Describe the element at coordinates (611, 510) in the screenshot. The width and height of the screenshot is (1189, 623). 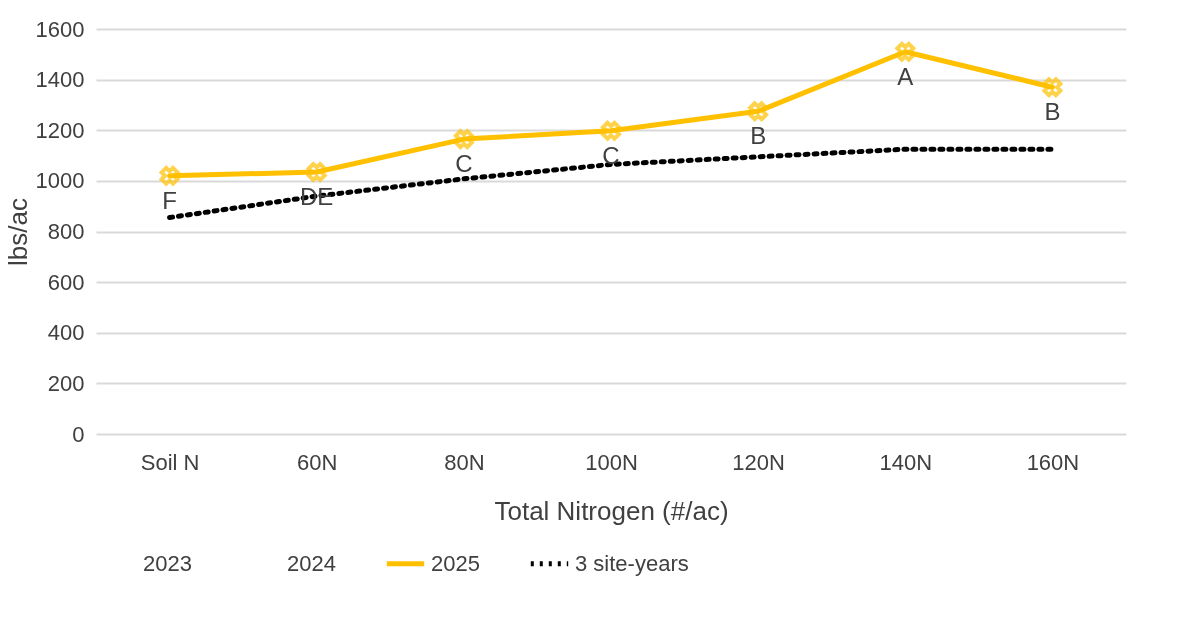
I see `x-axis-title: Total Nitrogen (#/ac)` at that location.